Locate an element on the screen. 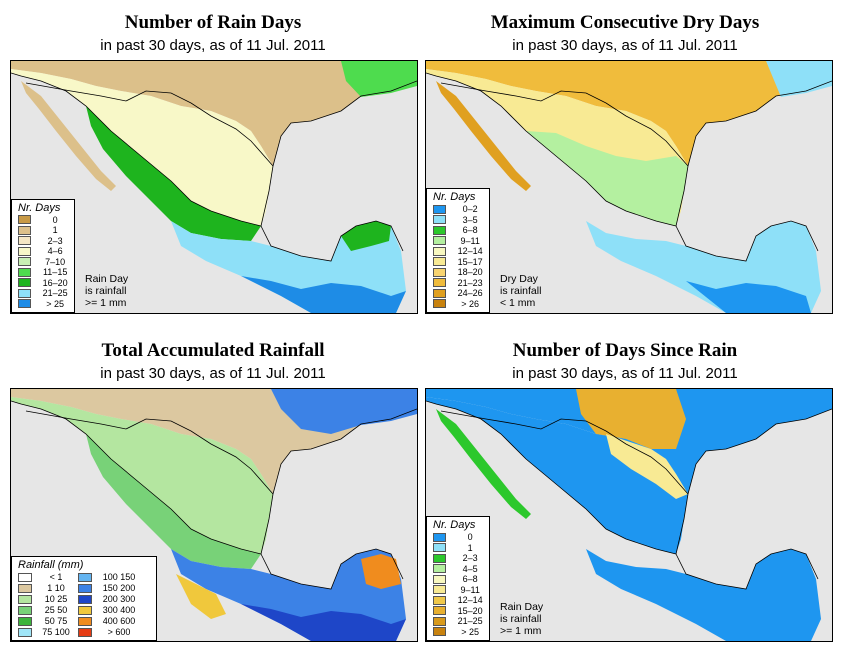 Image resolution: width=846 pixels, height=658 pixels. legend-label: 1 10 is located at coordinates (56, 588).